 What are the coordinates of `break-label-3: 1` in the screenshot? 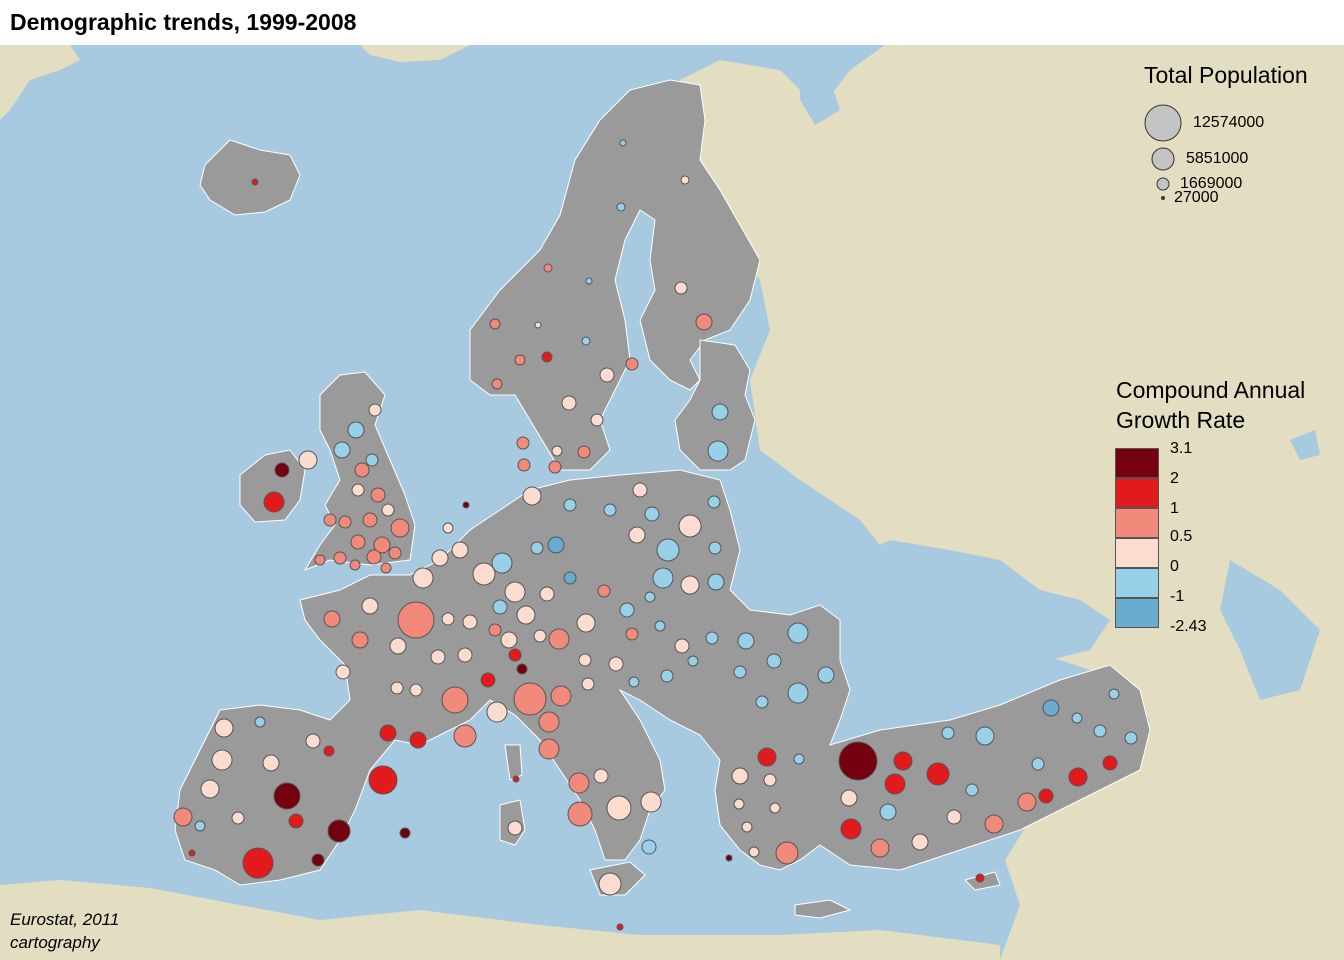 It's located at (1174, 508).